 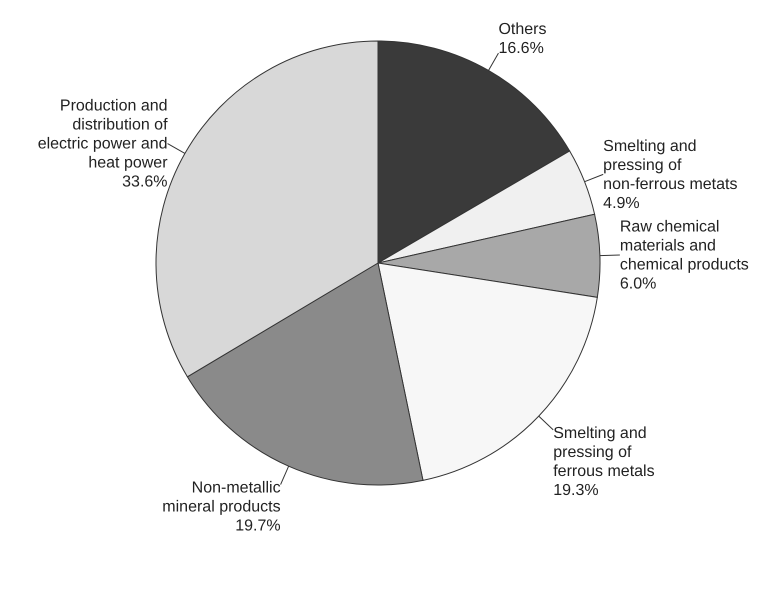 What do you see at coordinates (522, 29) in the screenshot?
I see `slice-label: Others` at bounding box center [522, 29].